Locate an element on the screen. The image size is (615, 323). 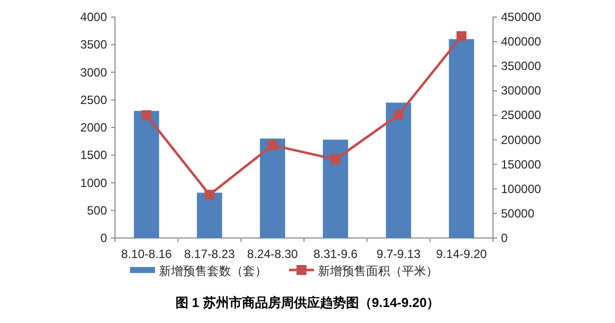
x-tick-label: 8.17-8.23 is located at coordinates (210, 254).